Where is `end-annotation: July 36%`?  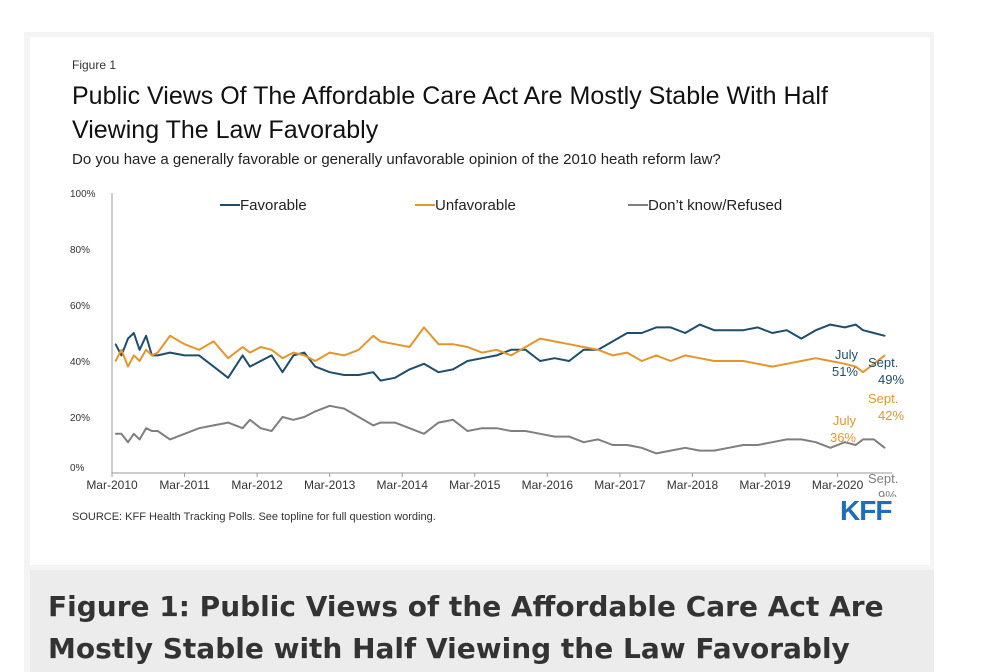 end-annotation: July 36% is located at coordinates (843, 429).